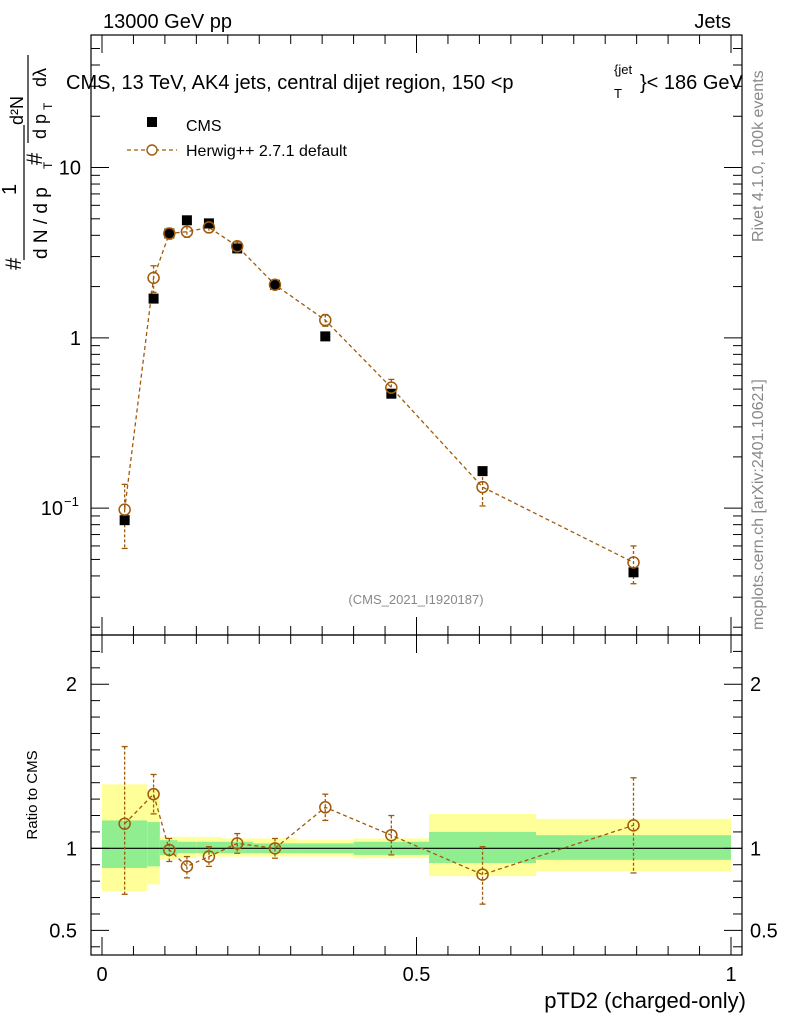 Image resolution: width=786 pixels, height=1024 pixels. Describe the element at coordinates (415, 599) in the screenshot. I see `analysis-id: (CMS_2021_I1920187)` at that location.